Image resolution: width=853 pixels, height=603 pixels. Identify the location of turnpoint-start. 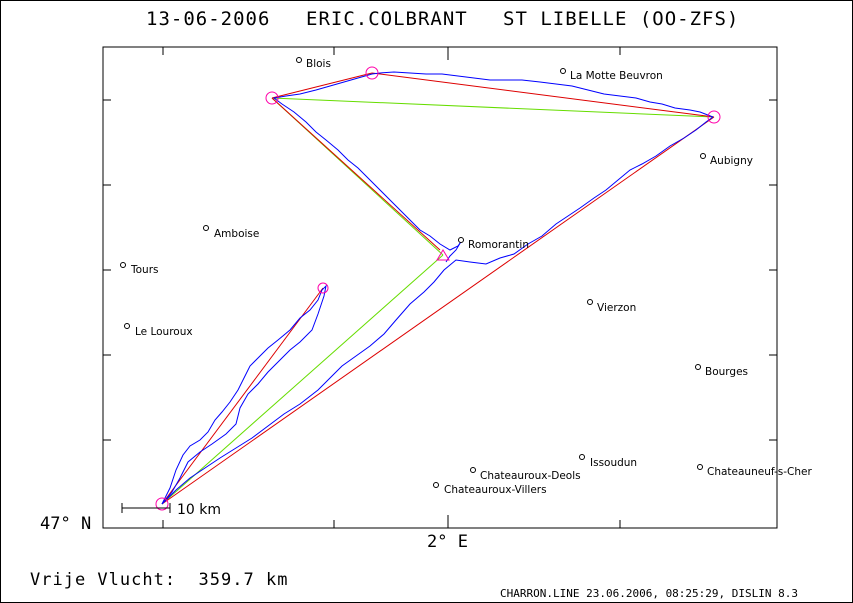
(162, 504).